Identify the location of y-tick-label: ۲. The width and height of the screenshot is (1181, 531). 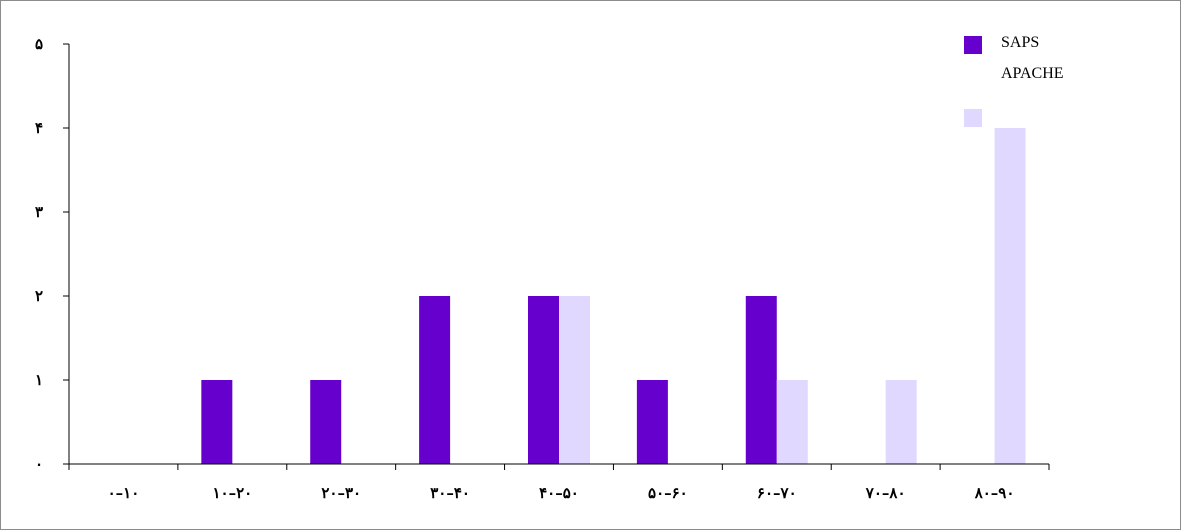
(39, 296).